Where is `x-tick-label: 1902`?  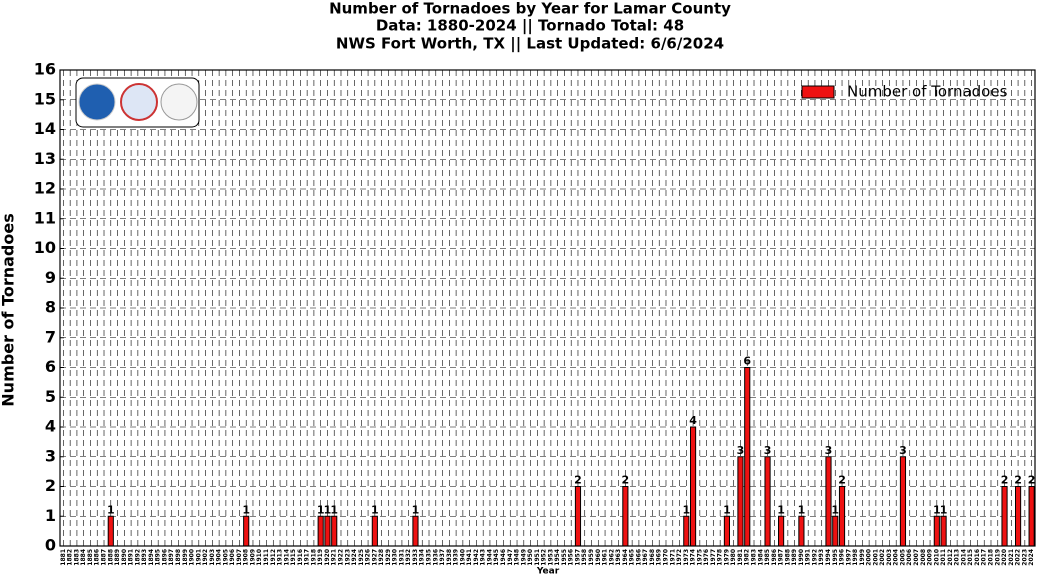
x-tick-label: 1902 is located at coordinates (205, 557).